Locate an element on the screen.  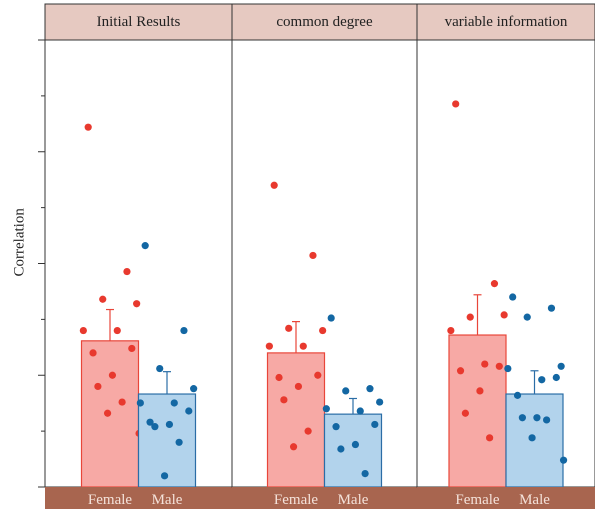
panel-title: common degree is located at coordinates (324, 22).